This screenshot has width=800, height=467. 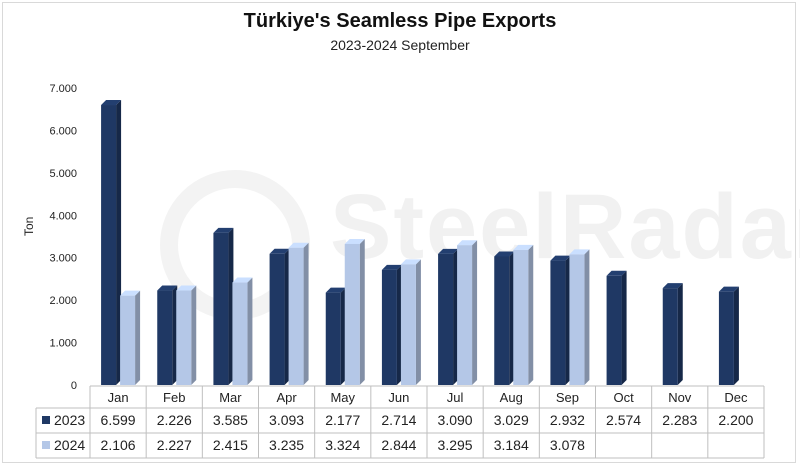 What do you see at coordinates (342, 397) in the screenshot?
I see `x-tick-label-may: May` at bounding box center [342, 397].